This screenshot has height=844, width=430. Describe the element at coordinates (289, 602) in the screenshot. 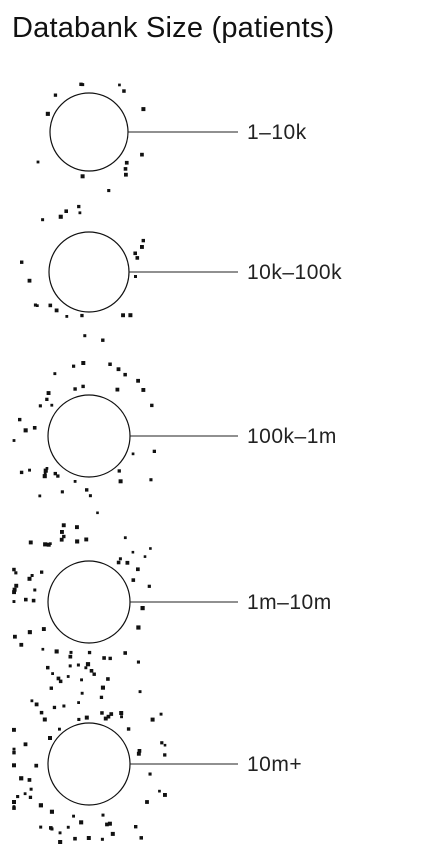

I see `tier-label: 1m–10m` at that location.